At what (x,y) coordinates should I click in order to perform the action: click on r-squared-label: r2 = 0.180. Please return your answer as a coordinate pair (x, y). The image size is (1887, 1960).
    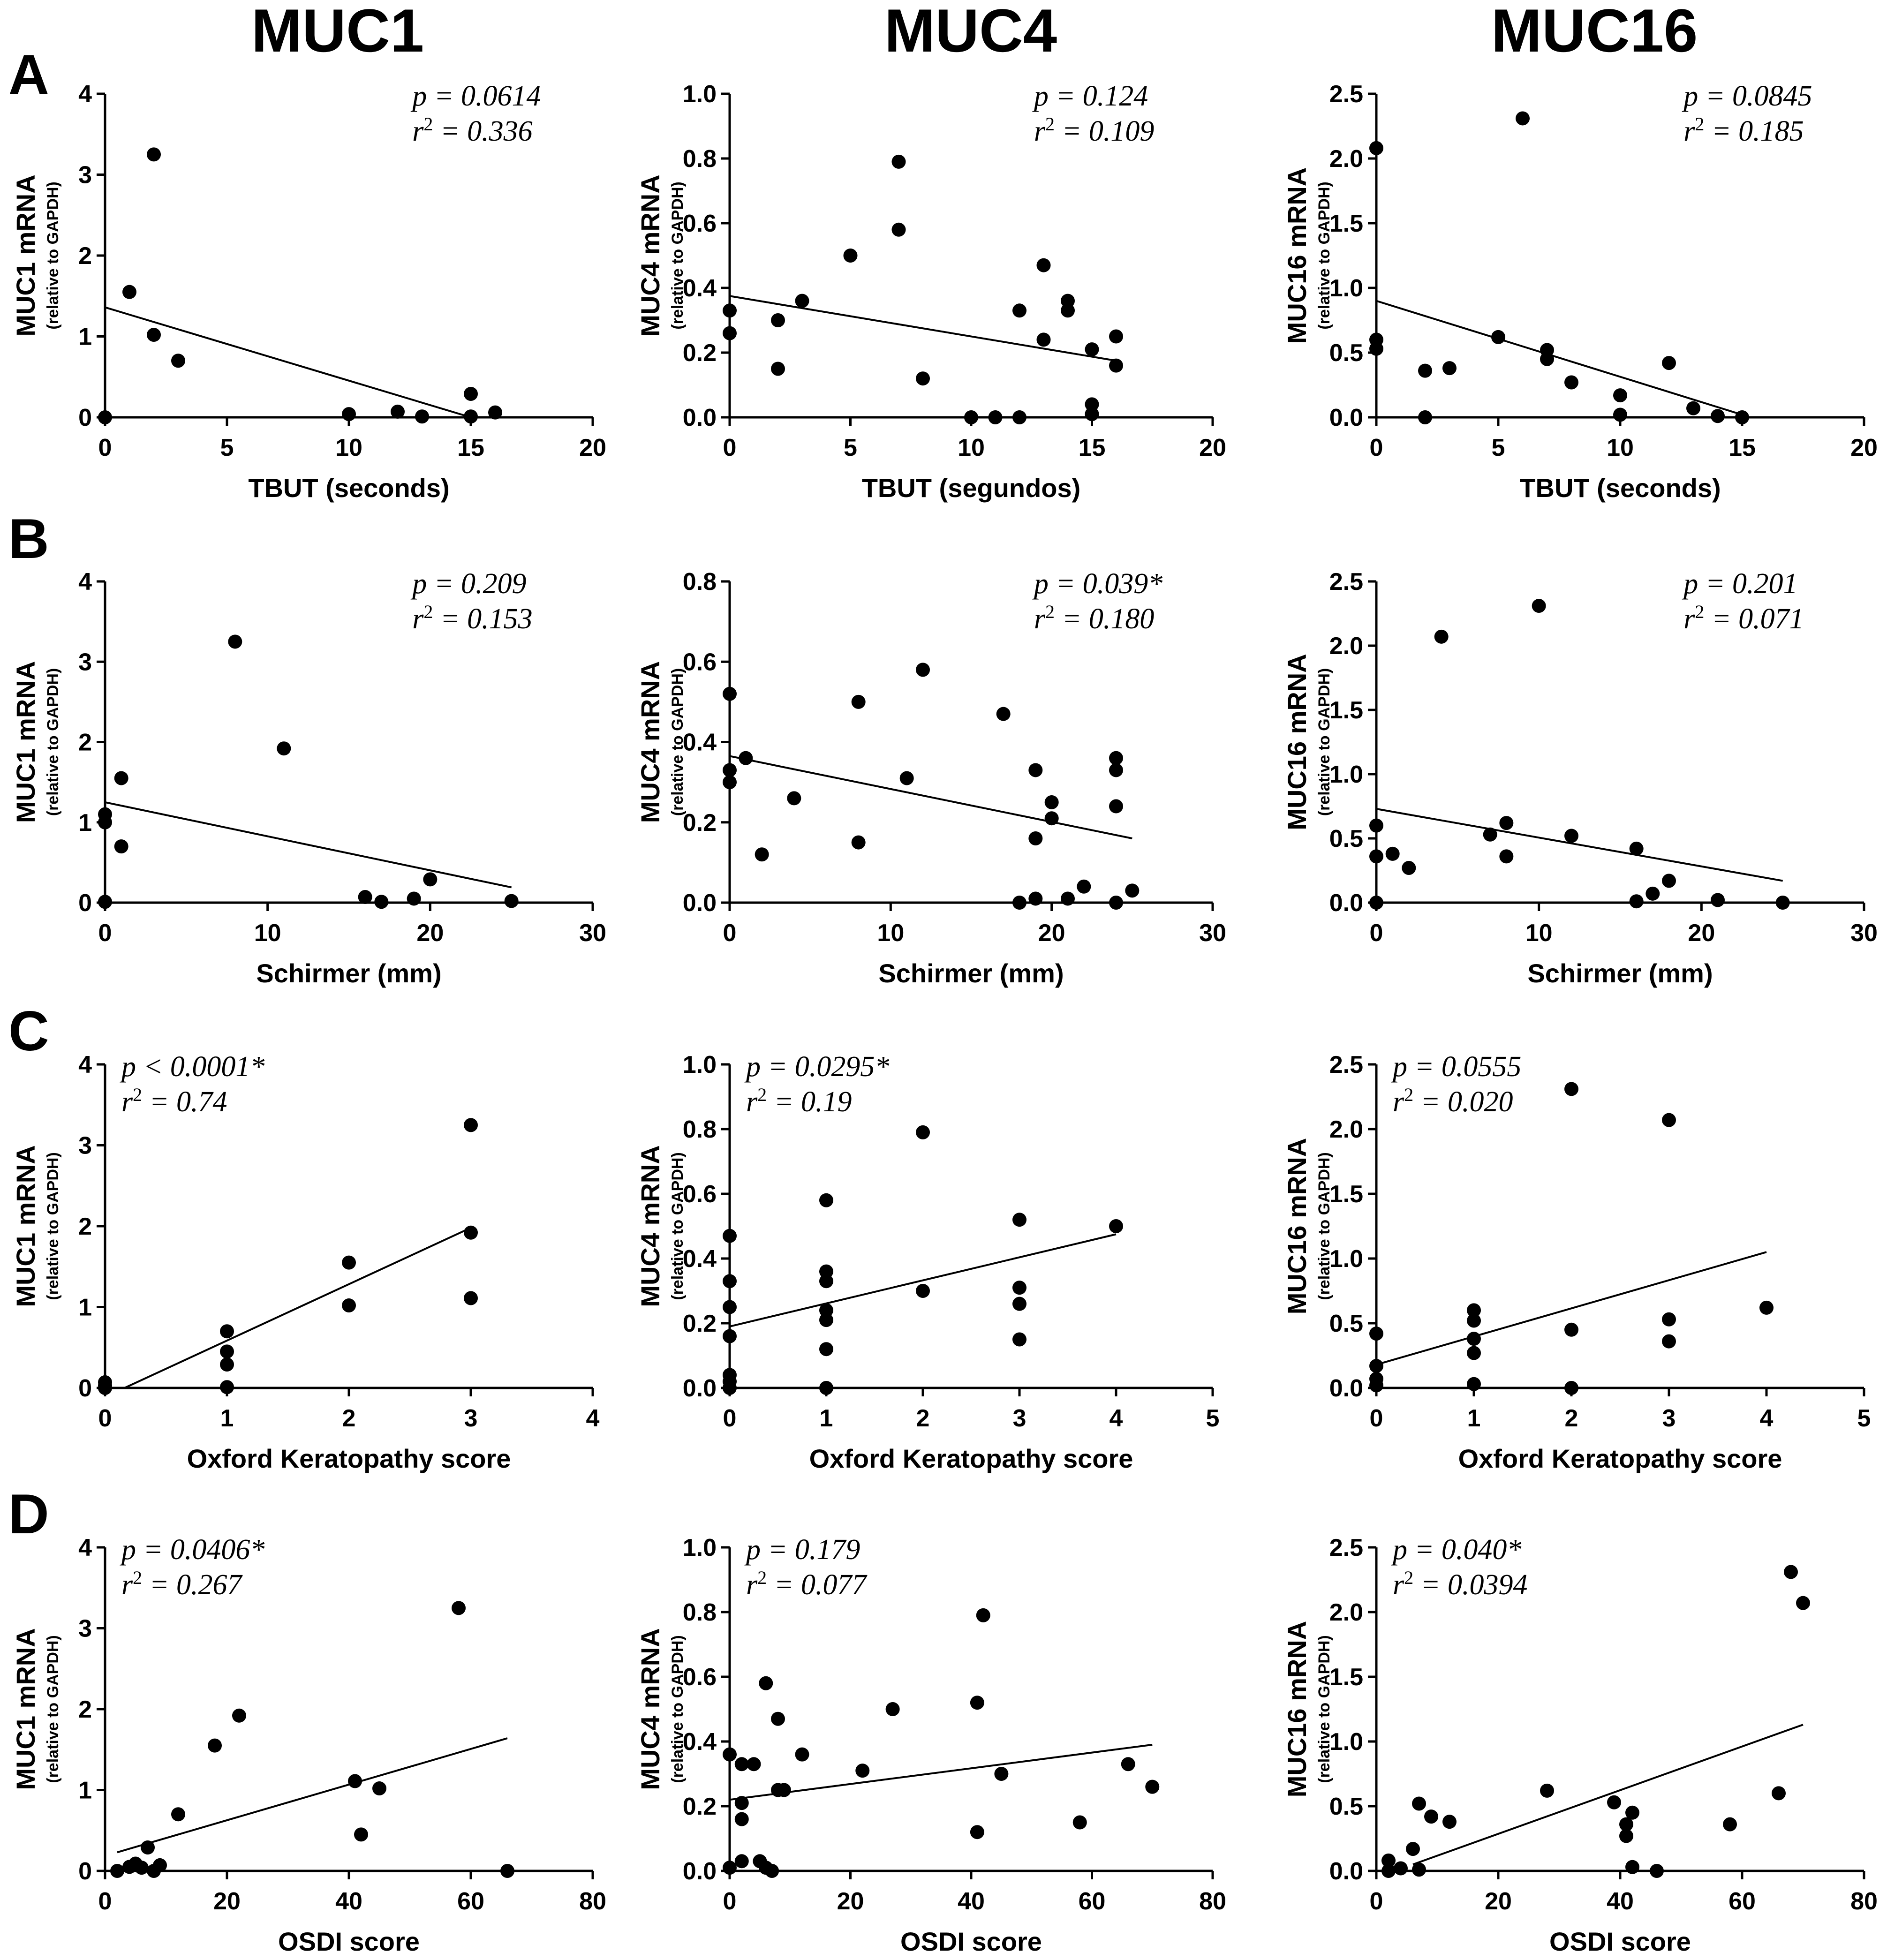
    Looking at the image, I should click on (1094, 618).